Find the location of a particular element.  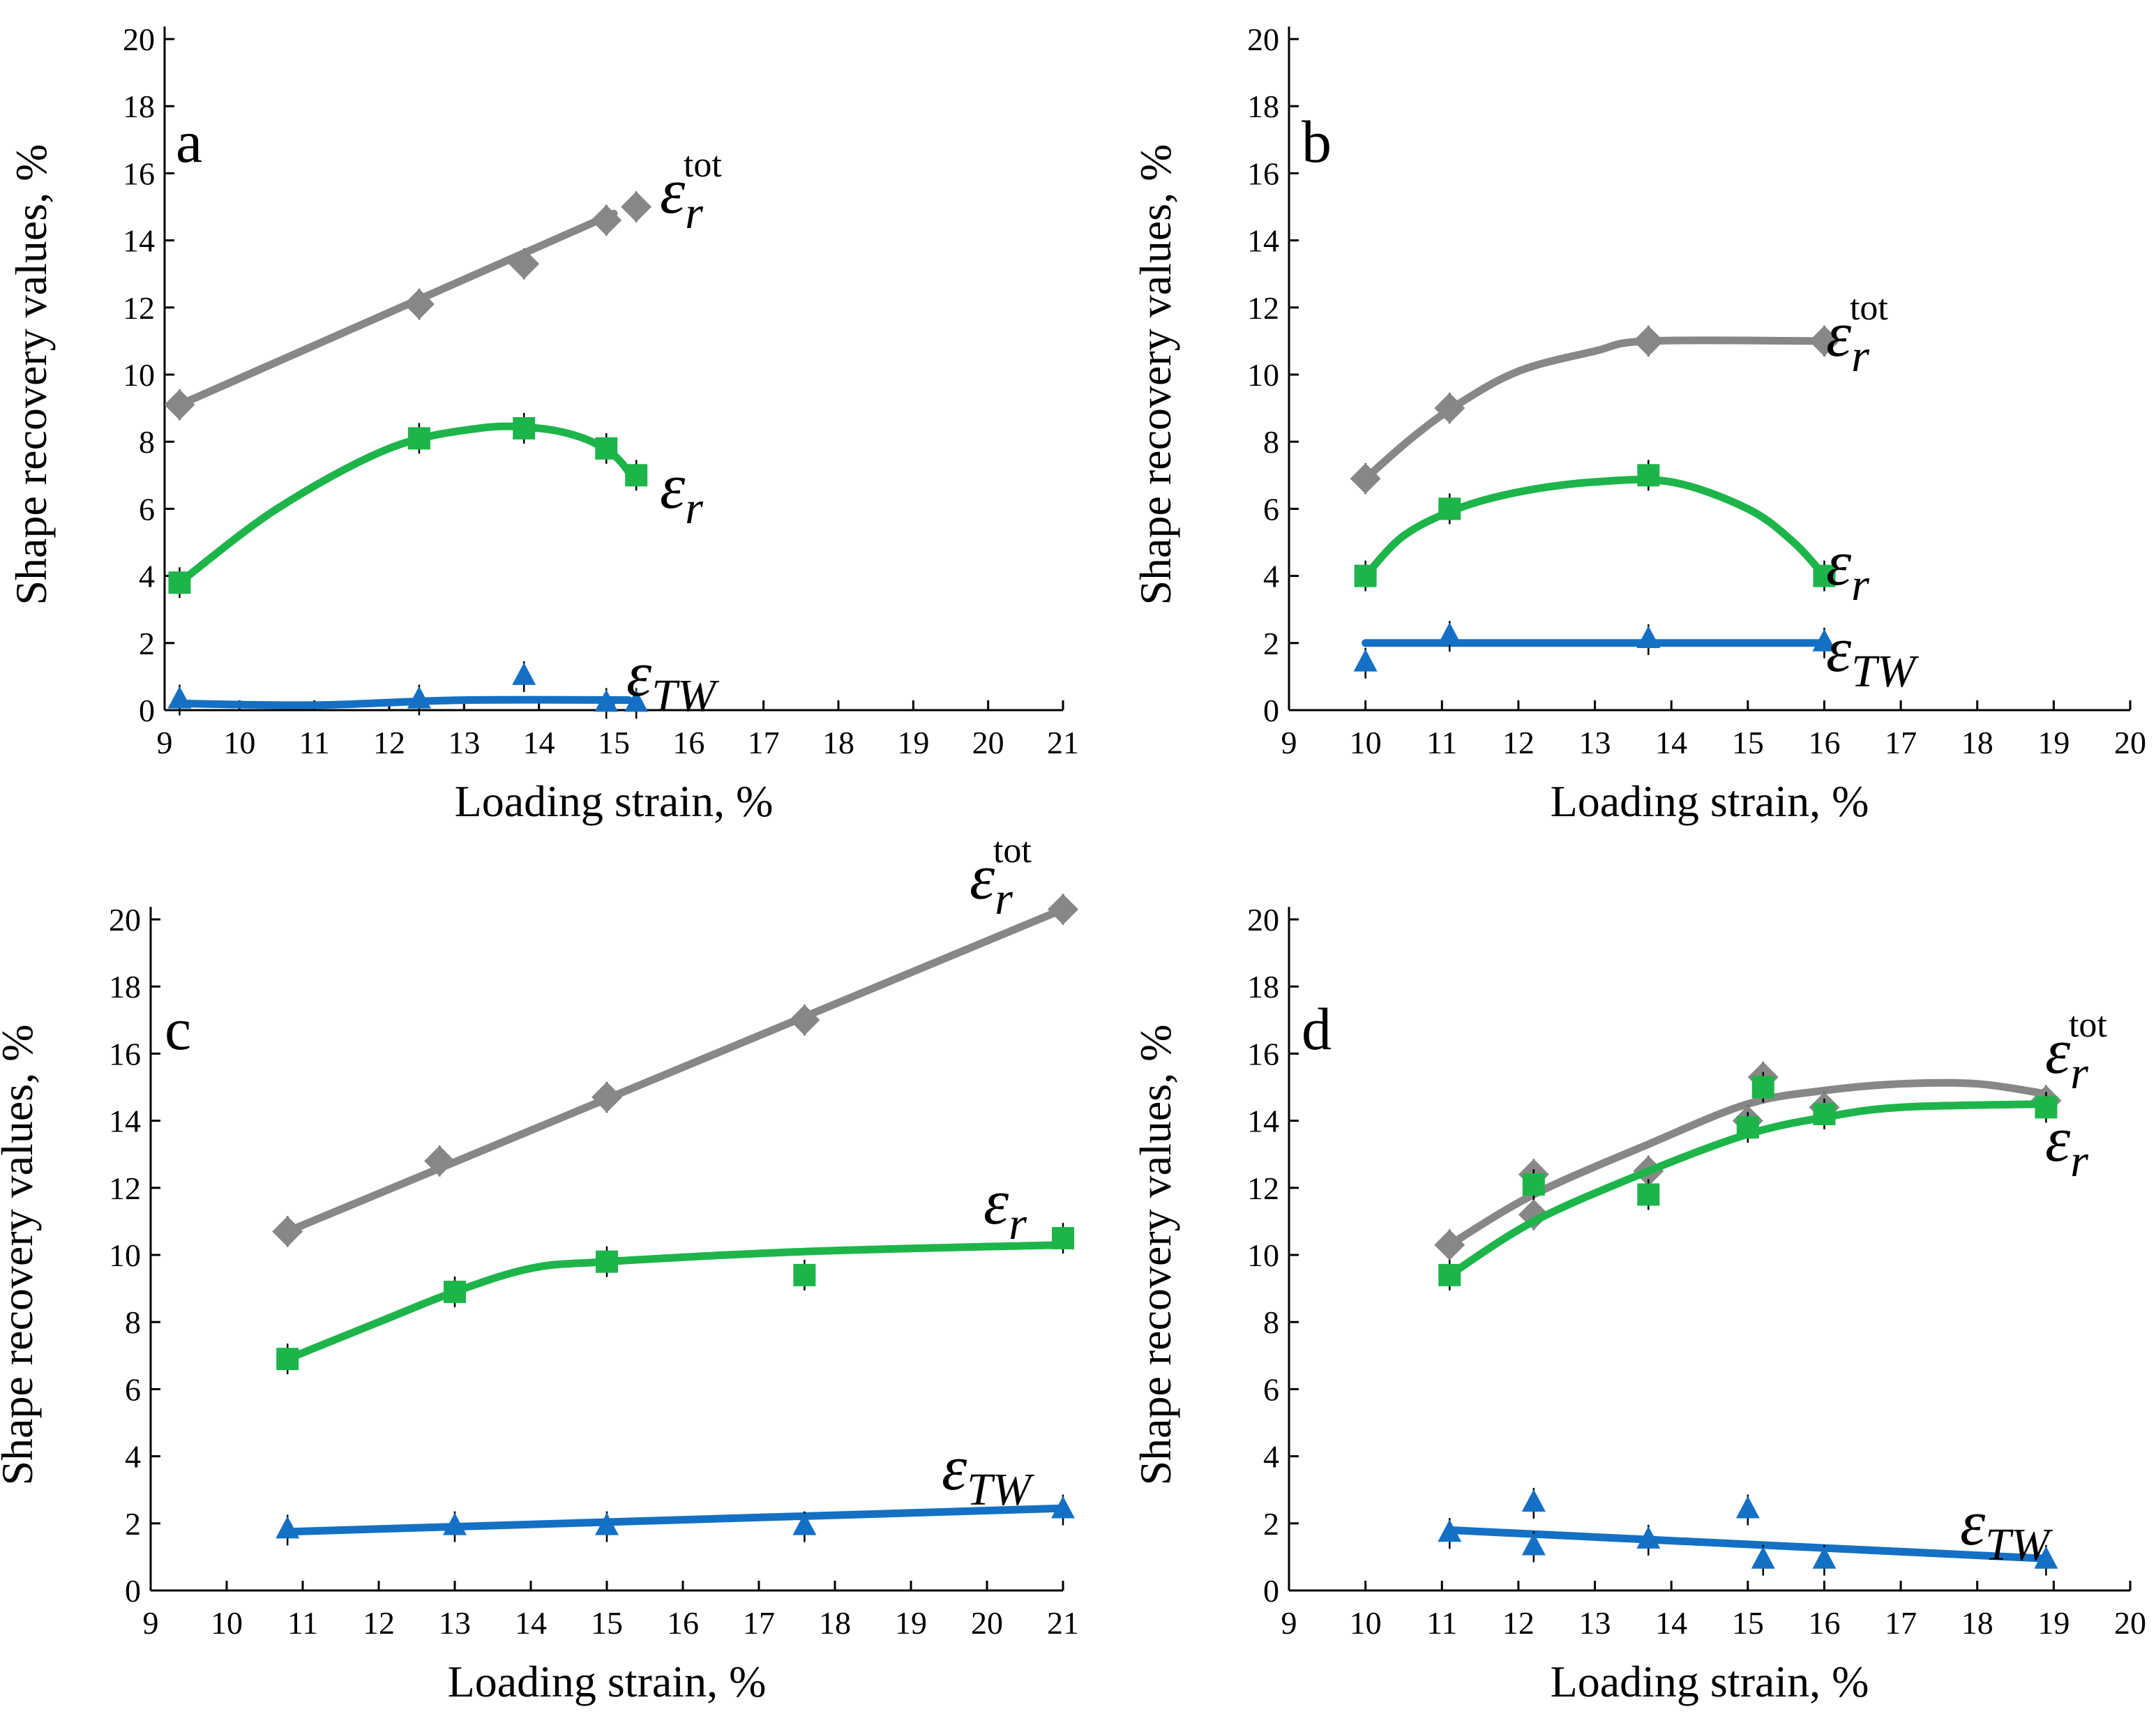

x-tick-label: 10 is located at coordinates (227, 1623).